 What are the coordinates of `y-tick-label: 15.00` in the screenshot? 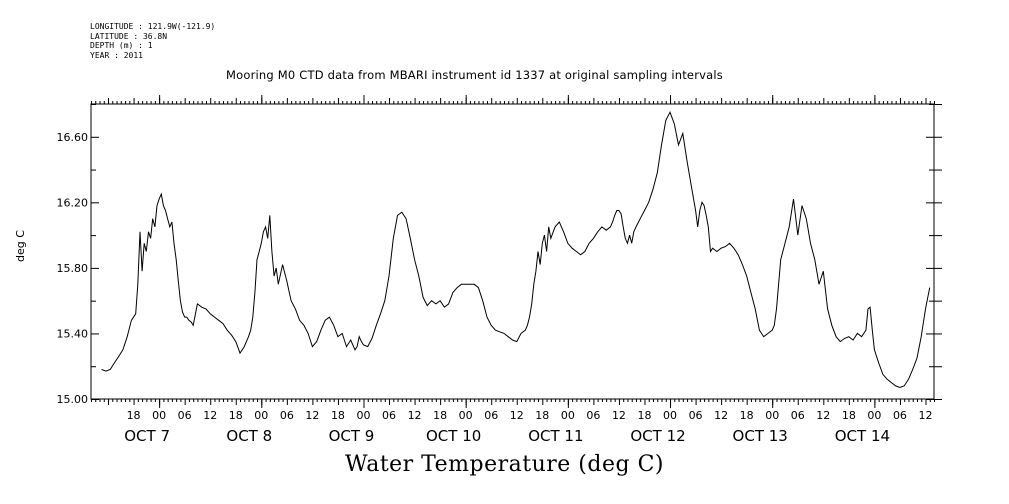 It's located at (73, 399).